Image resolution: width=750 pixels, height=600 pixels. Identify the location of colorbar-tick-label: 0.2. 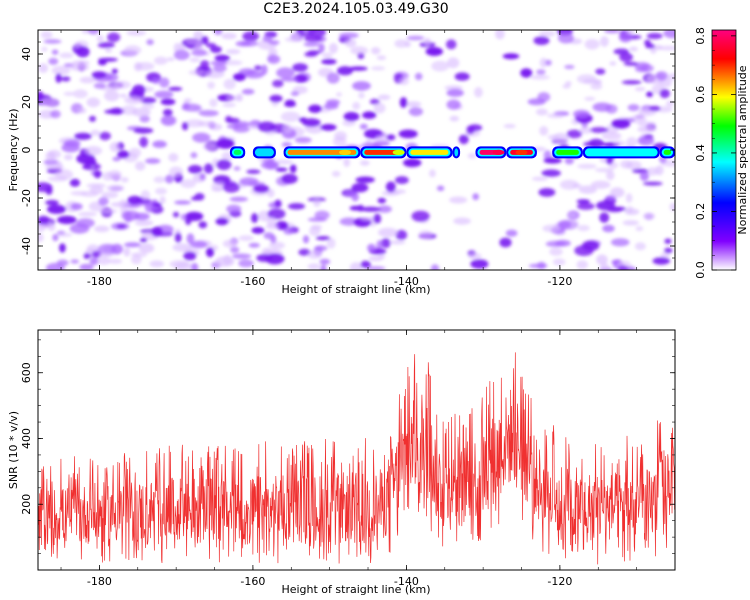
(700, 212).